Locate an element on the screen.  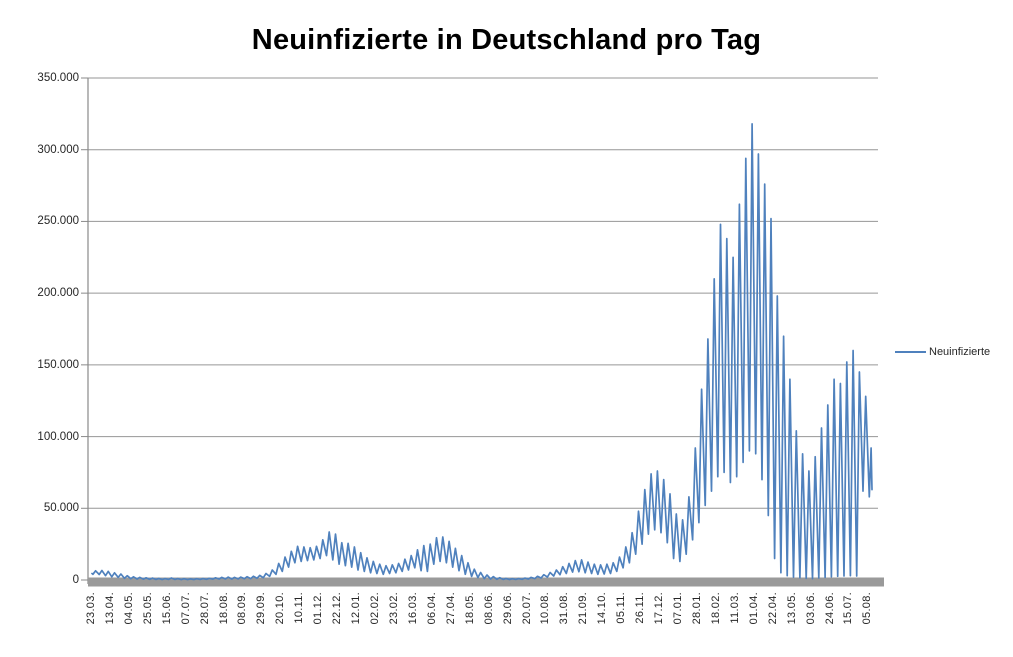
x-axis-tick-label: 18.05. is located at coordinates (469, 608).